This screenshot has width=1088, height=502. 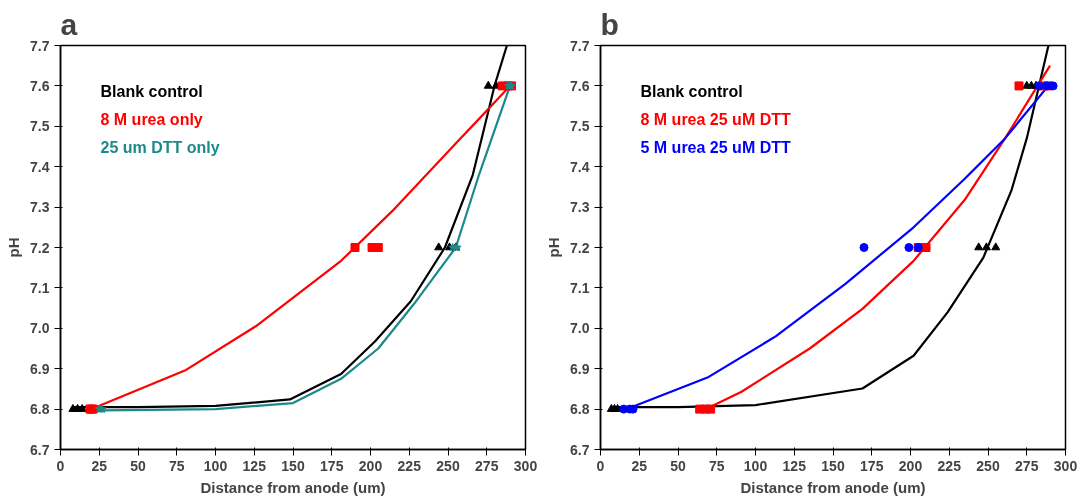 What do you see at coordinates (609, 24) in the screenshot?
I see `chart-title: b` at bounding box center [609, 24].